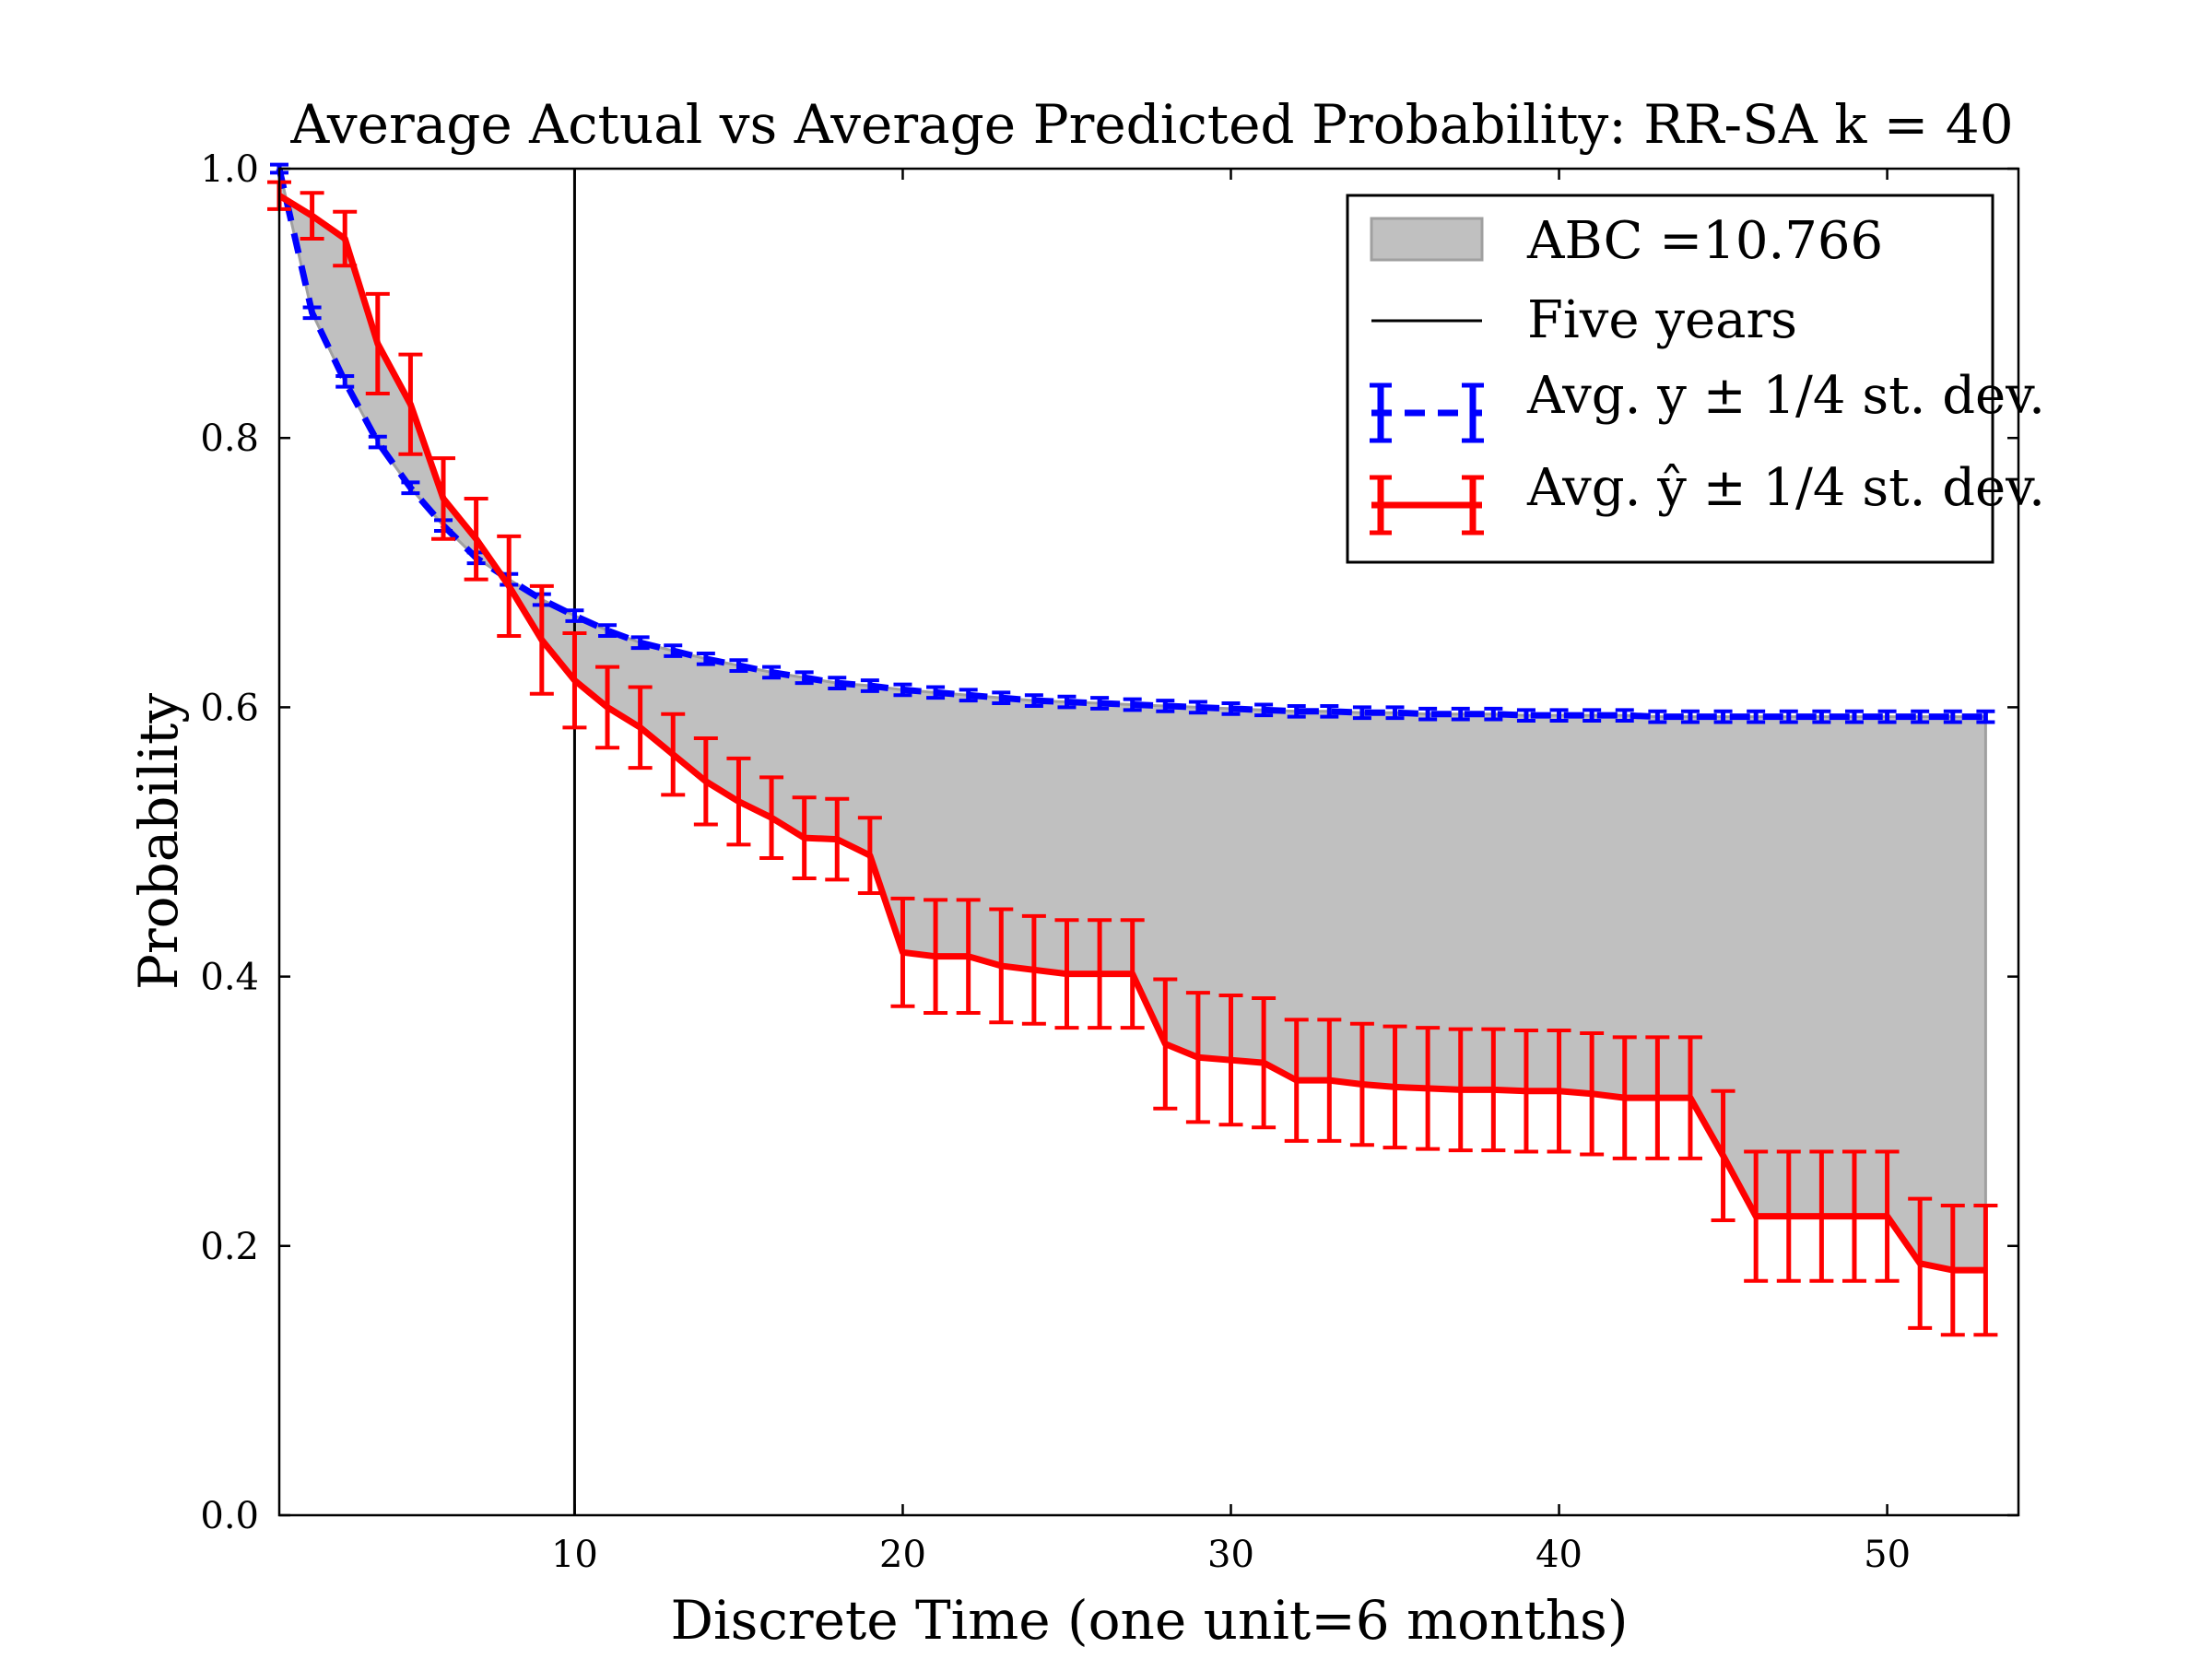 This screenshot has height=1659, width=2212. What do you see at coordinates (1559, 1555) in the screenshot?
I see `x-tick-label: 40` at bounding box center [1559, 1555].